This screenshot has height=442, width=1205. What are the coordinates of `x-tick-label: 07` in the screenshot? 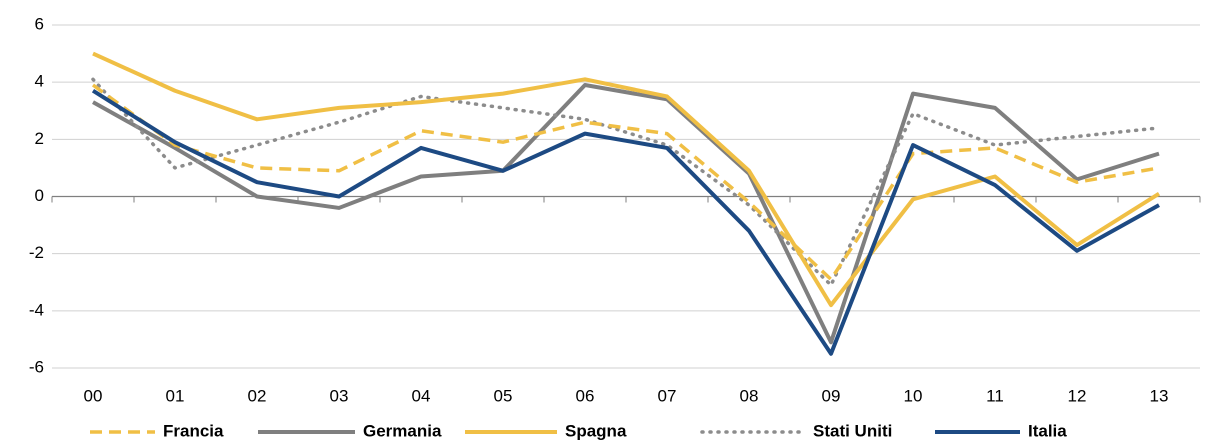 It's located at (667, 395).